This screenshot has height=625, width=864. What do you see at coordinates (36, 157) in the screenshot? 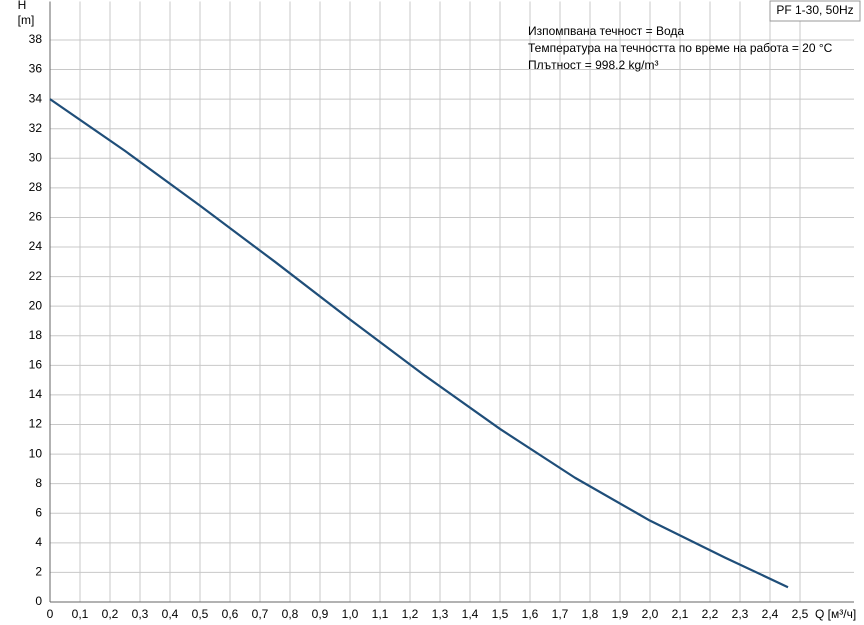
I see `y-tick-label: 30` at bounding box center [36, 157].